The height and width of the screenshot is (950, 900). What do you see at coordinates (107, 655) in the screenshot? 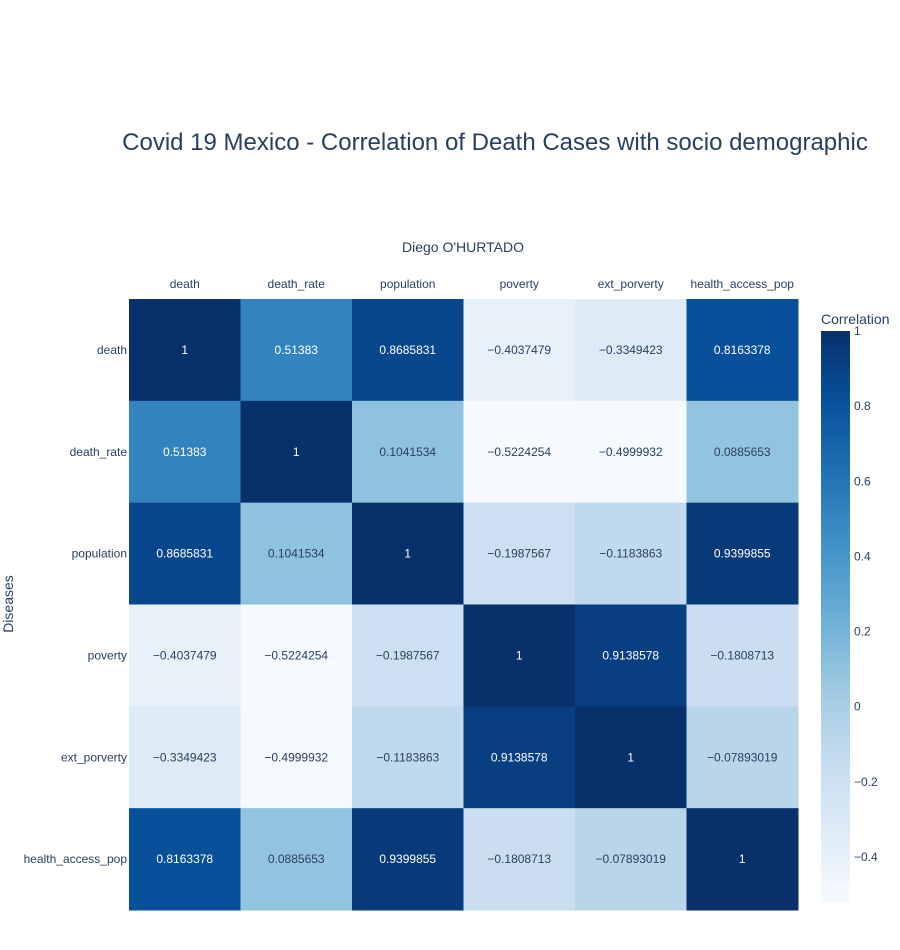
I see `y-tick-label: poverty` at bounding box center [107, 655].